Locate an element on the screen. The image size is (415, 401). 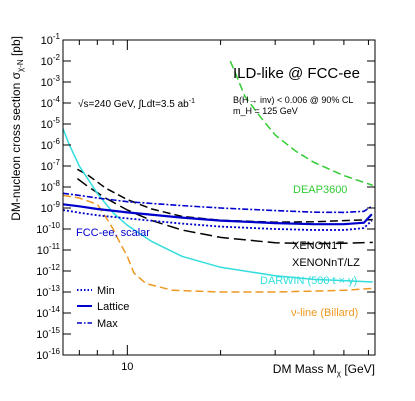
y-tick-label: 10⁻³ is located at coordinates (51, 81).